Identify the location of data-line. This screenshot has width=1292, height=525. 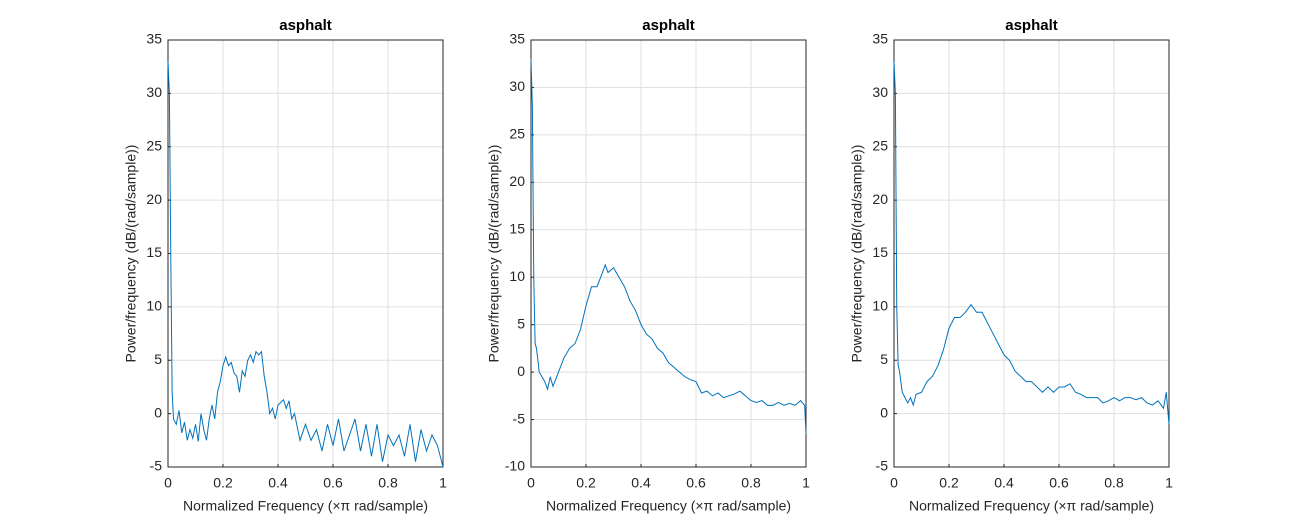
(1031, 243).